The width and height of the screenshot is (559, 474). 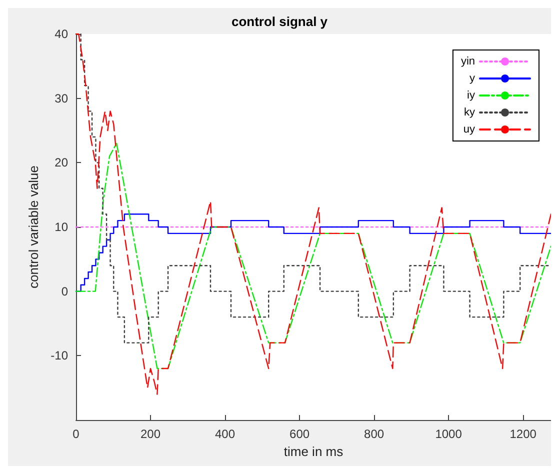 I want to click on x-tick-label: 1200, so click(x=523, y=434).